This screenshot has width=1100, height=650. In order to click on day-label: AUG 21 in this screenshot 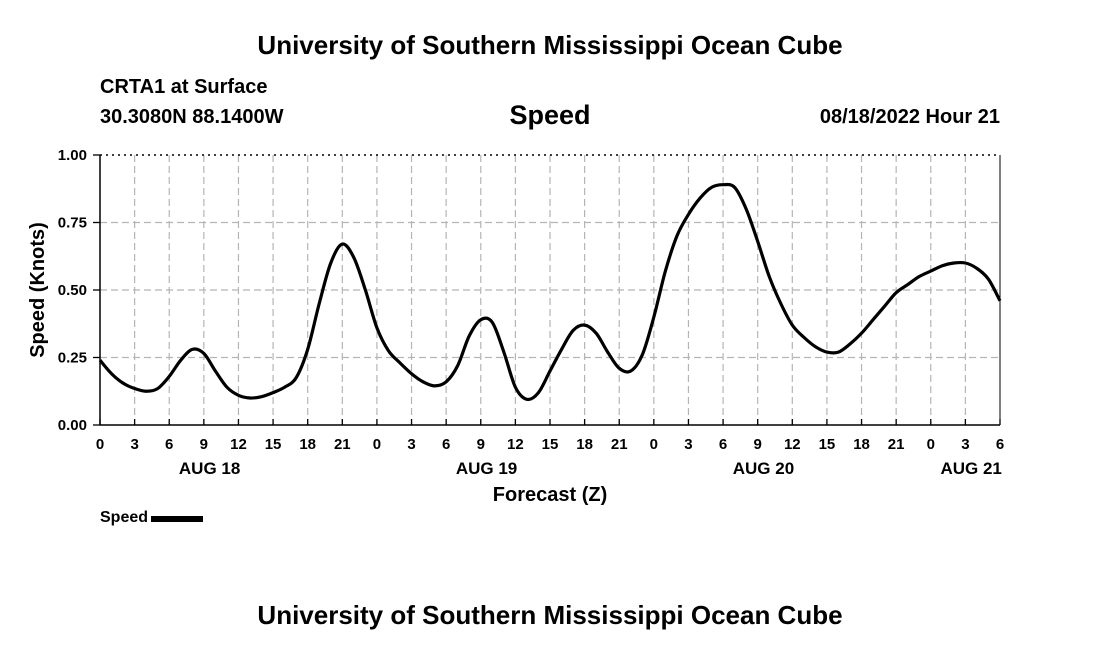, I will do `click(970, 468)`.